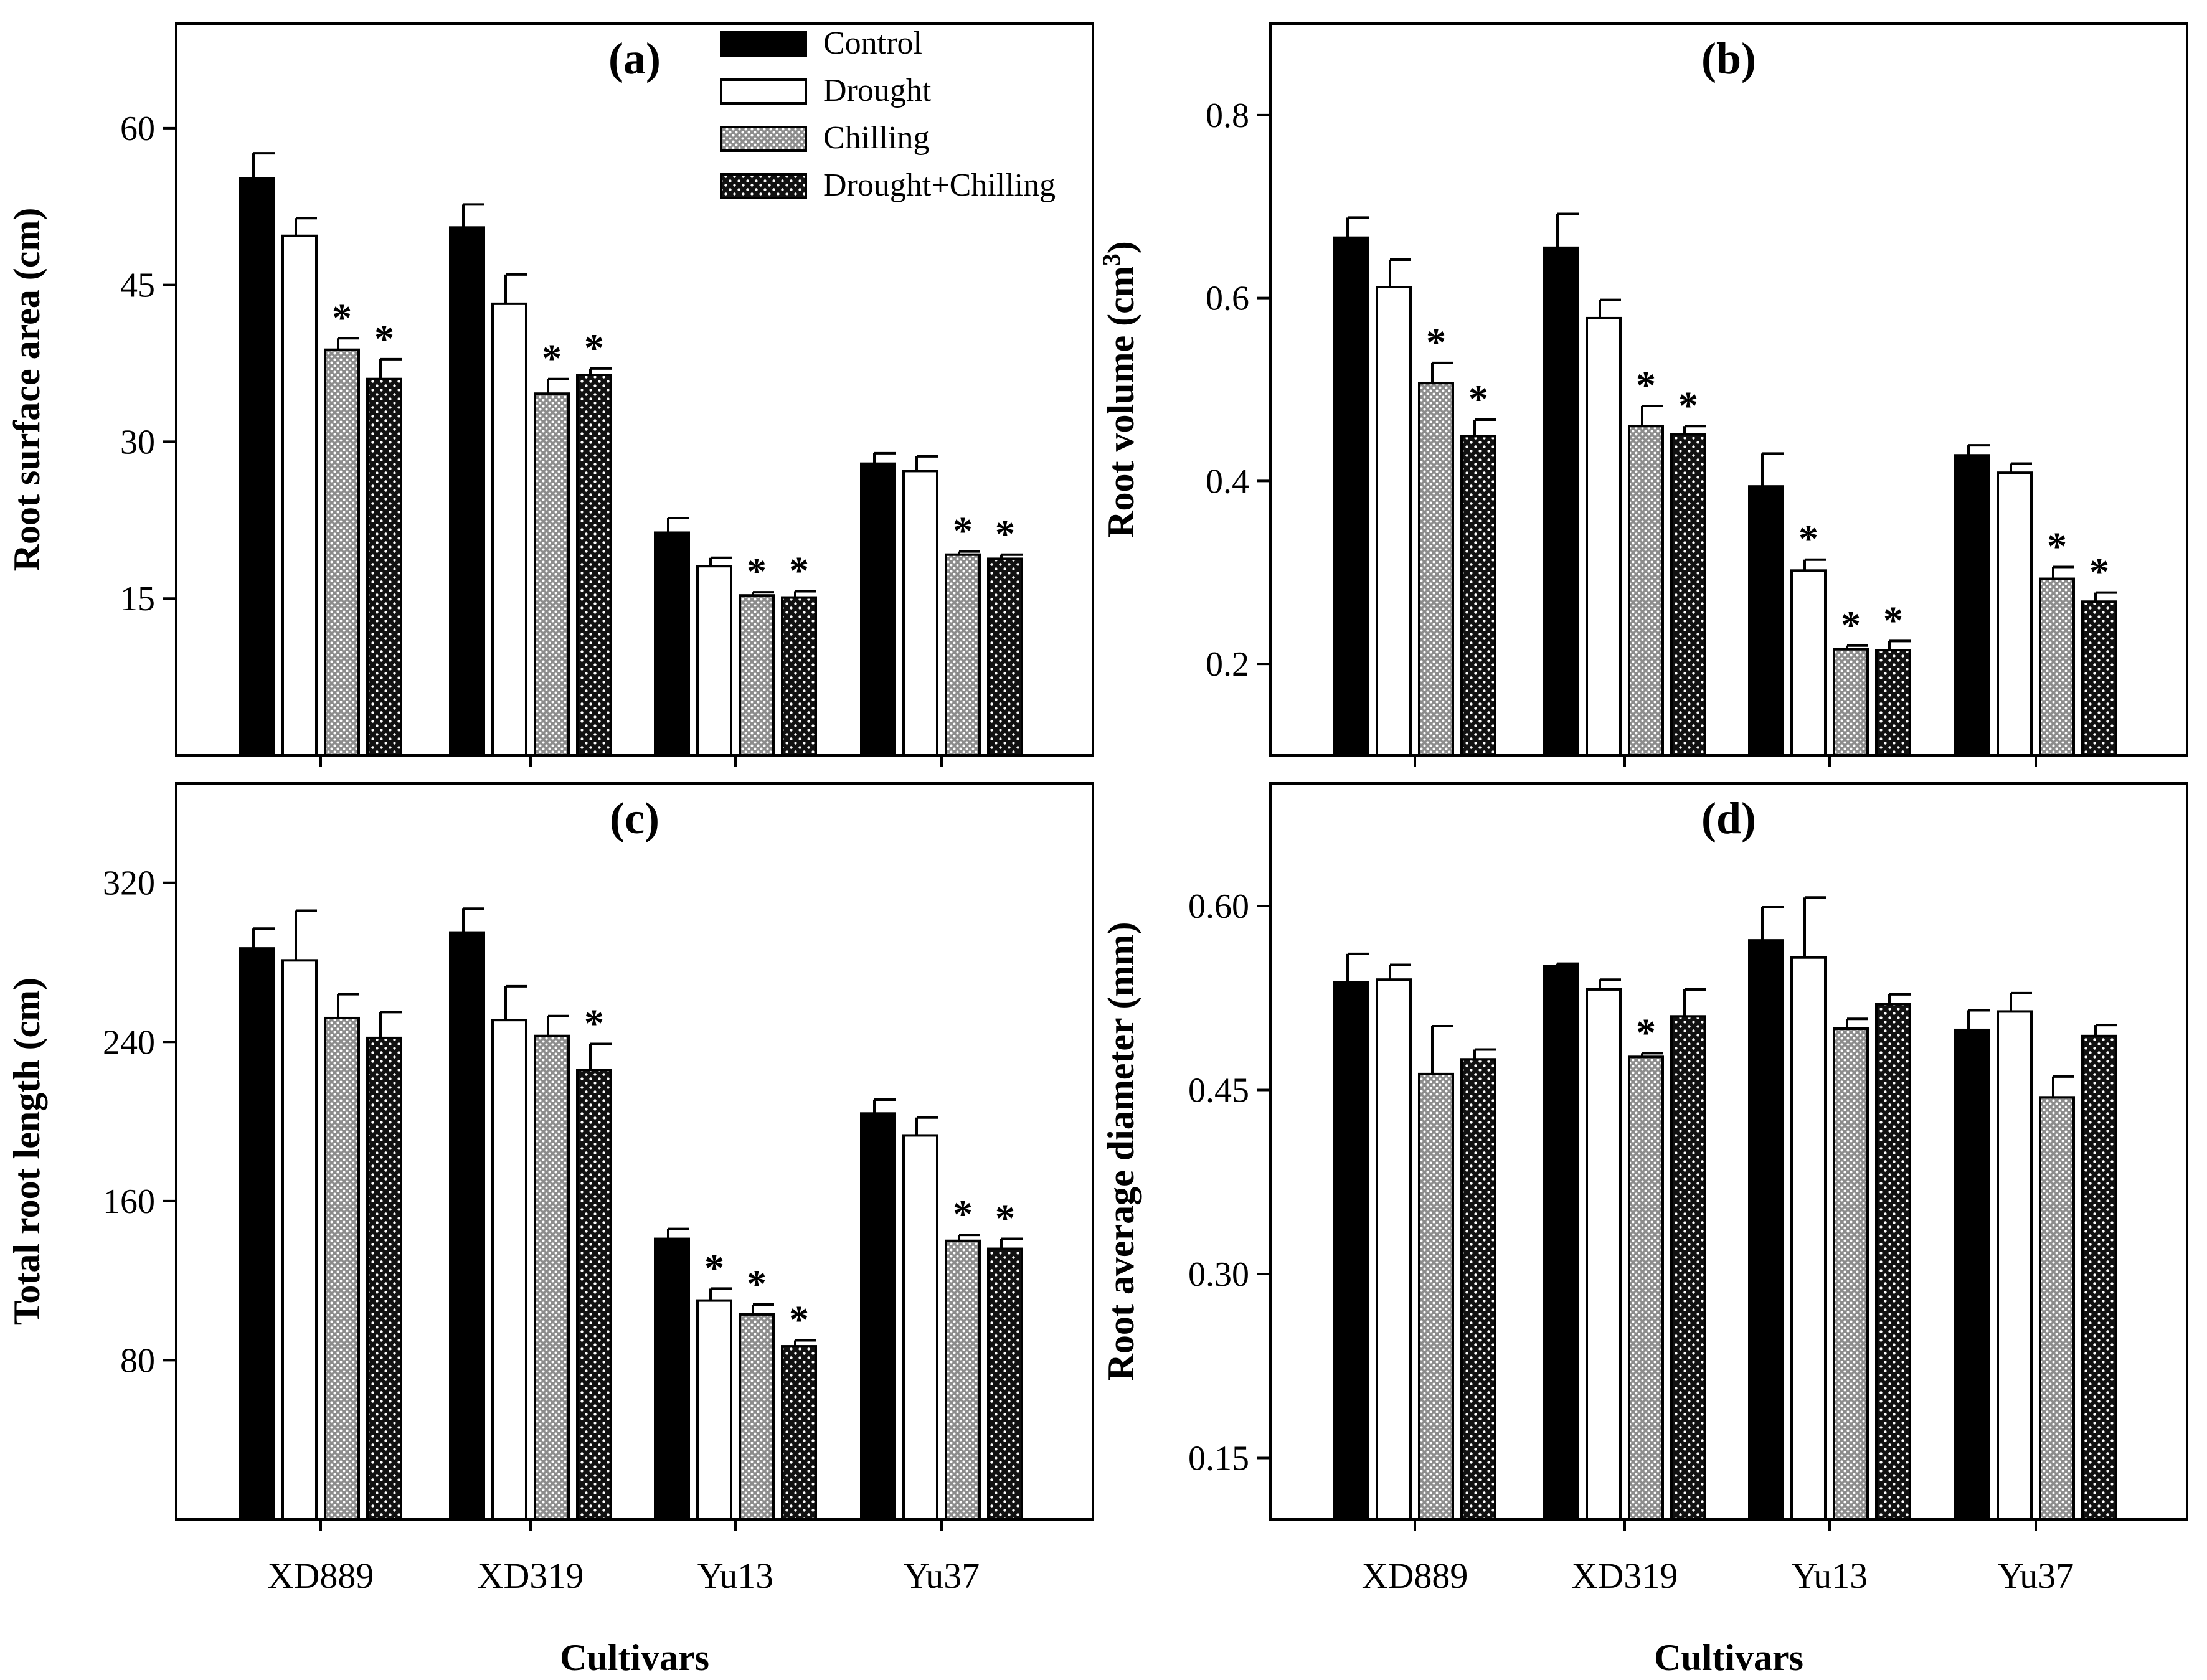  Describe the element at coordinates (27, 390) in the screenshot. I see `y-axis-title: Root surface area (cm)` at that location.